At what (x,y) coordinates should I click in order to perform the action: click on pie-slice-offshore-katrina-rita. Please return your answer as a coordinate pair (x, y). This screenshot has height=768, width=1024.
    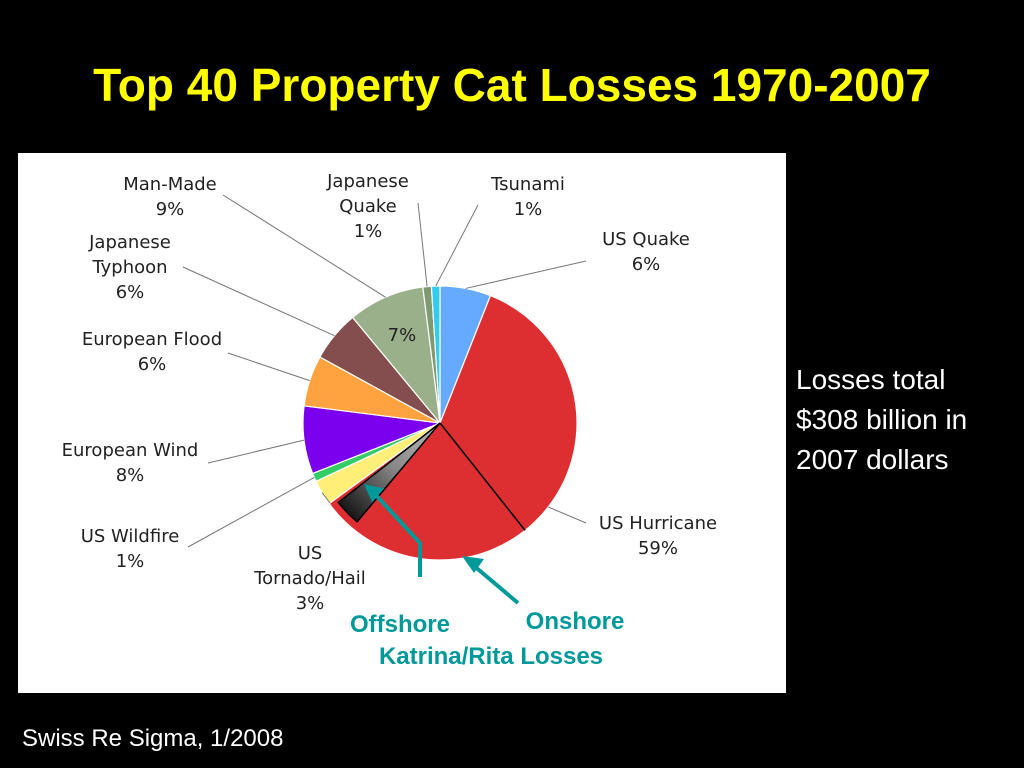
    Looking at the image, I should click on (389, 472).